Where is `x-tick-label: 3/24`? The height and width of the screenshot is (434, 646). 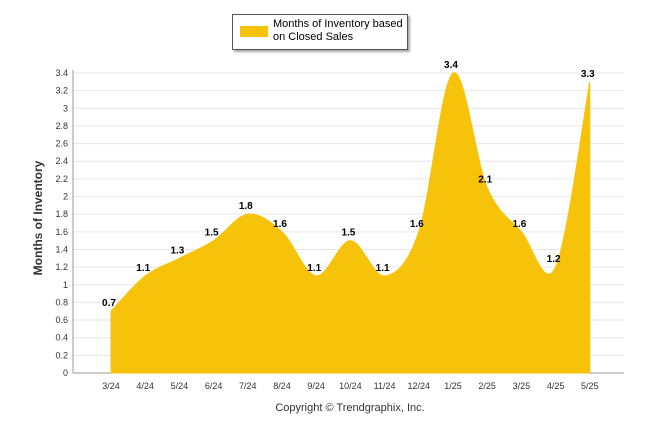
x-tick-label: 3/24 is located at coordinates (111, 386).